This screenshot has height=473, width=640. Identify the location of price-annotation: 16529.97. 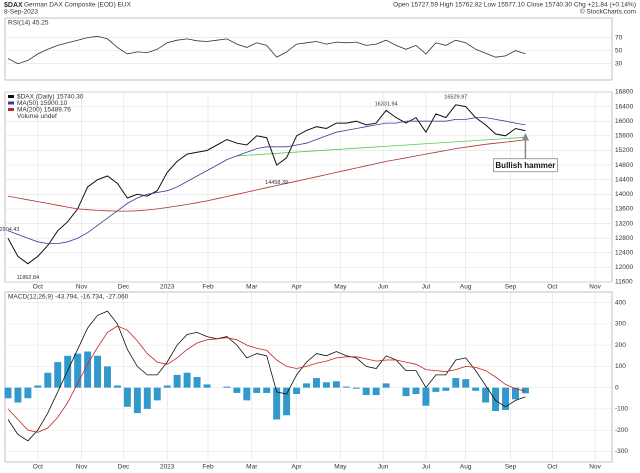
(455, 97).